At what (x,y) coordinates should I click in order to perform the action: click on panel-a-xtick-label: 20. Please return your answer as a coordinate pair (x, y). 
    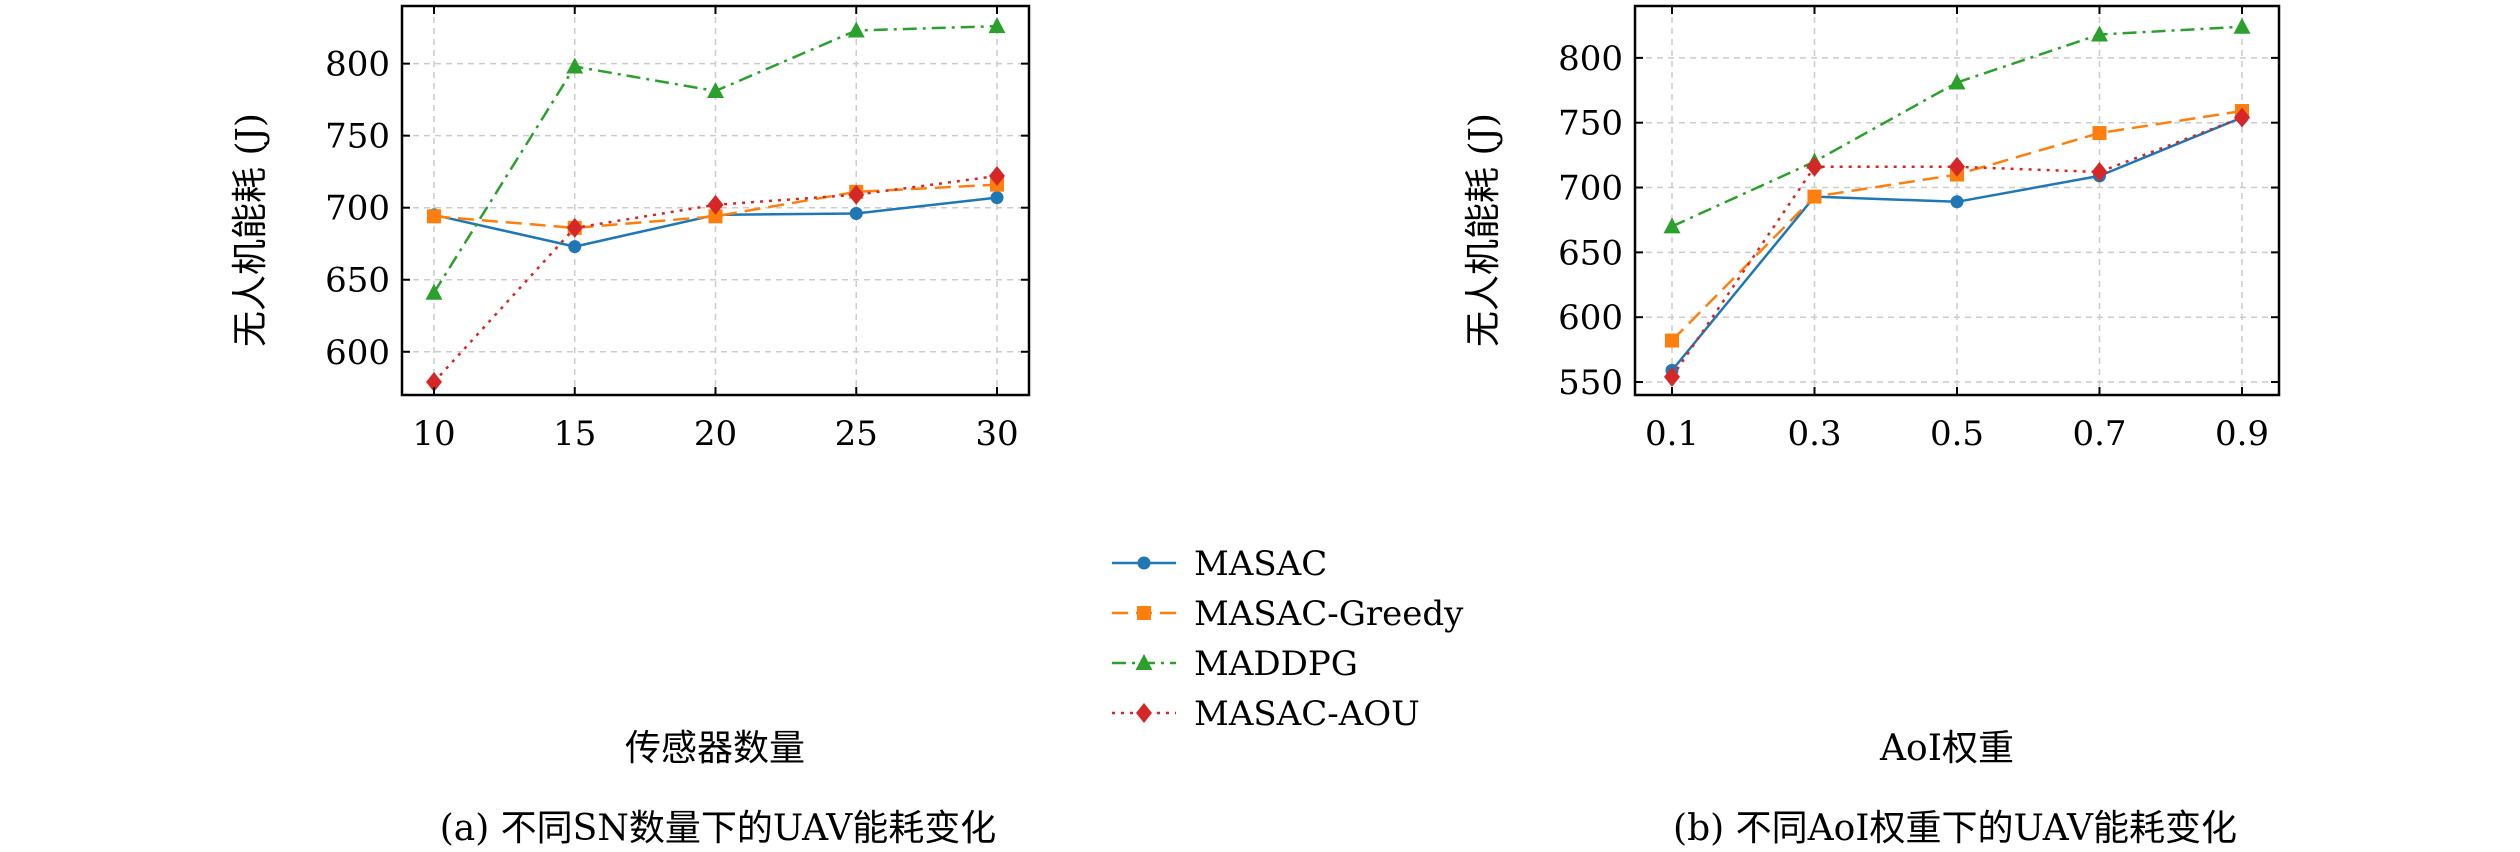
    Looking at the image, I should click on (715, 434).